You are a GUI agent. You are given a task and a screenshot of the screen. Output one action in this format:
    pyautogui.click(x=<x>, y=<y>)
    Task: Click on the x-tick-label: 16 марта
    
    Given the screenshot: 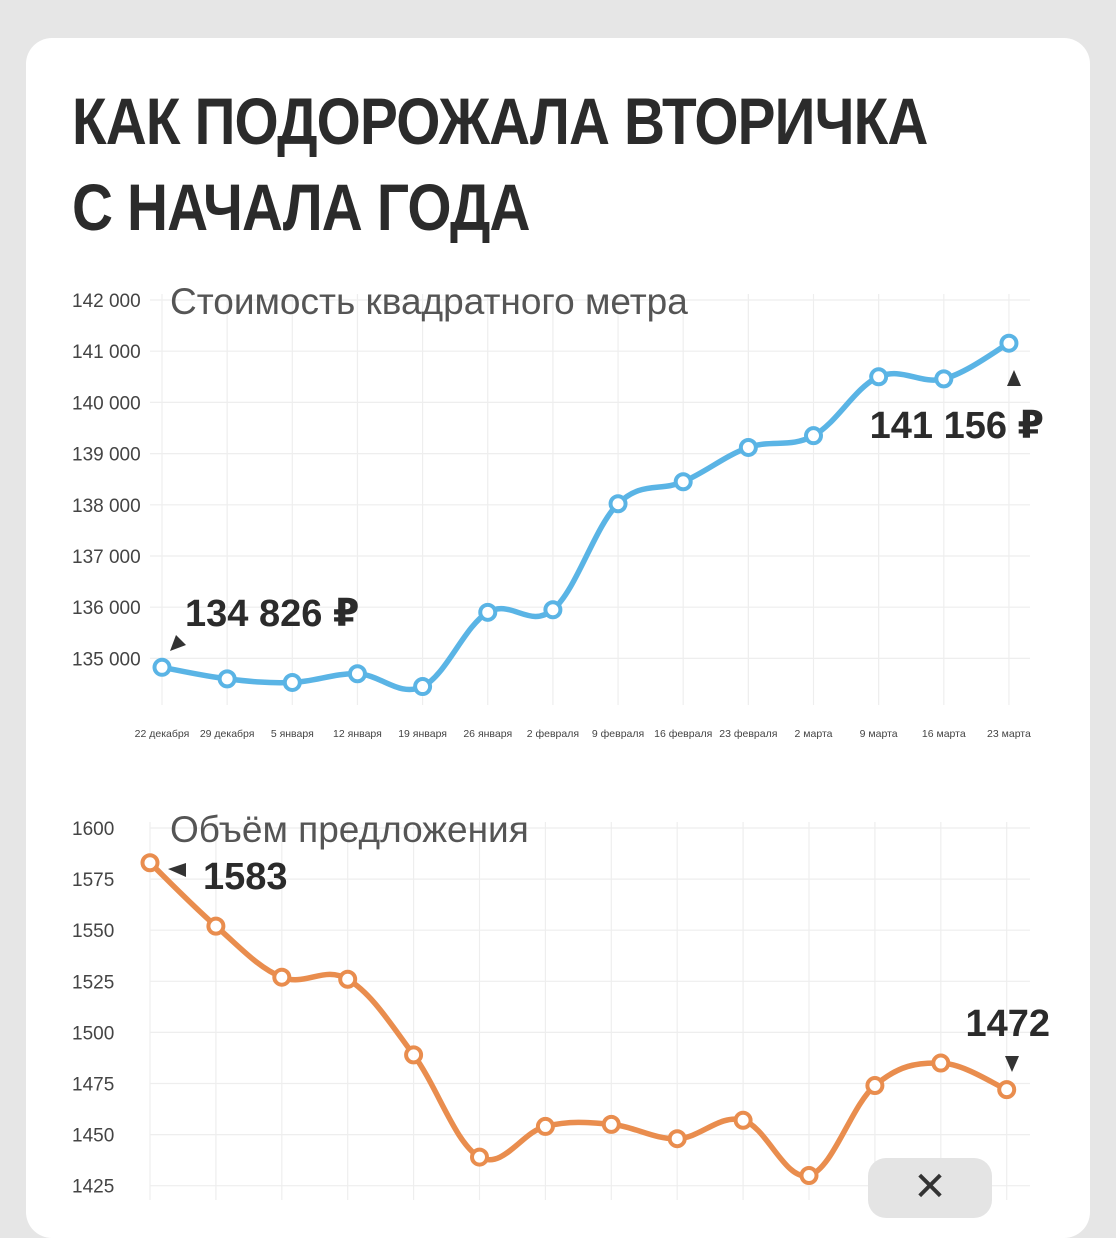 What is the action you would take?
    pyautogui.click(x=944, y=734)
    